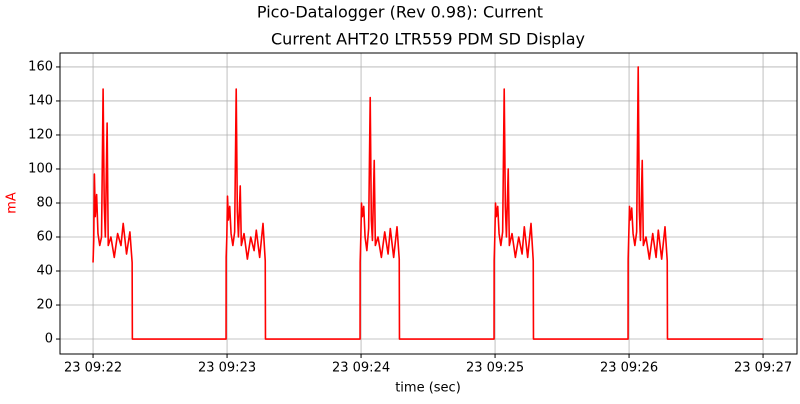  I want to click on x-tick-label: 23 09:24, so click(361, 368).